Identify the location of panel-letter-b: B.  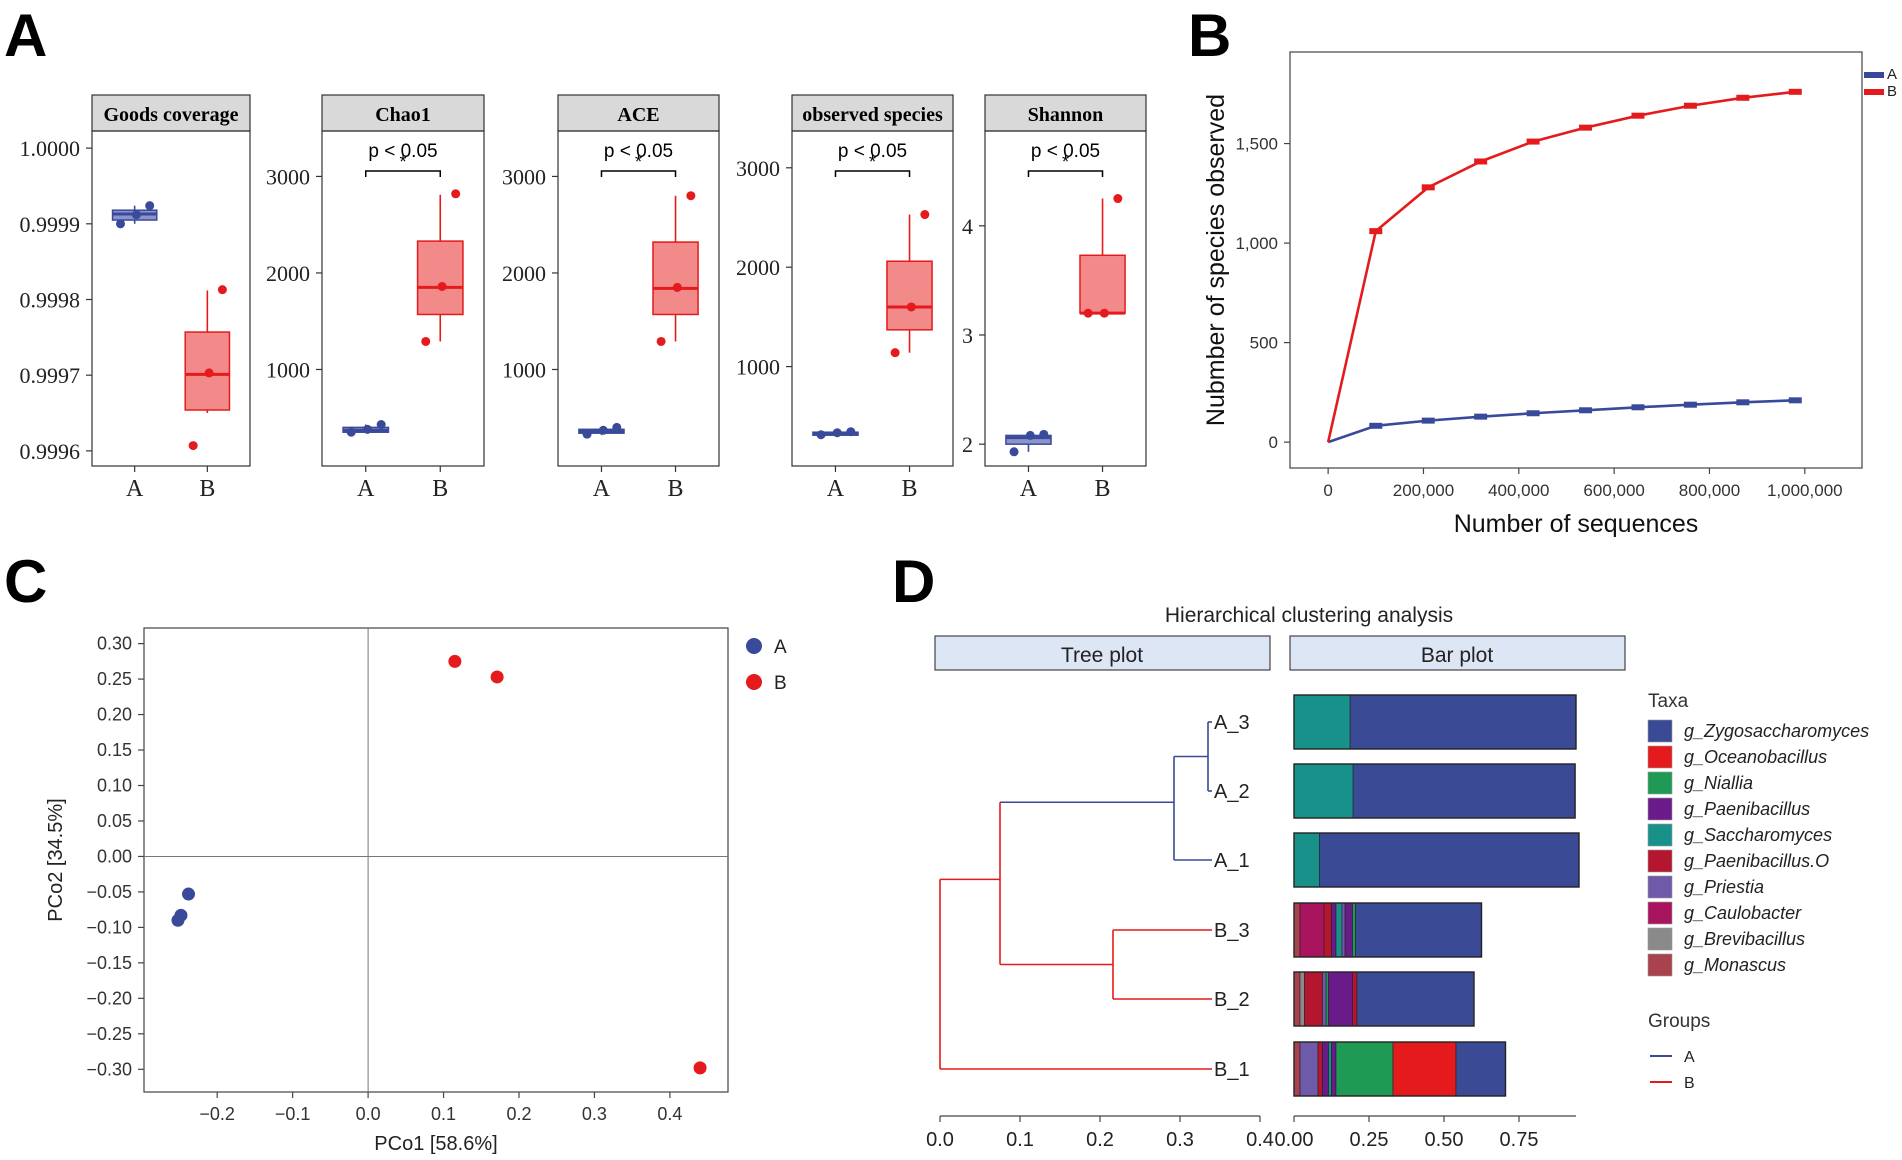
(1209, 35).